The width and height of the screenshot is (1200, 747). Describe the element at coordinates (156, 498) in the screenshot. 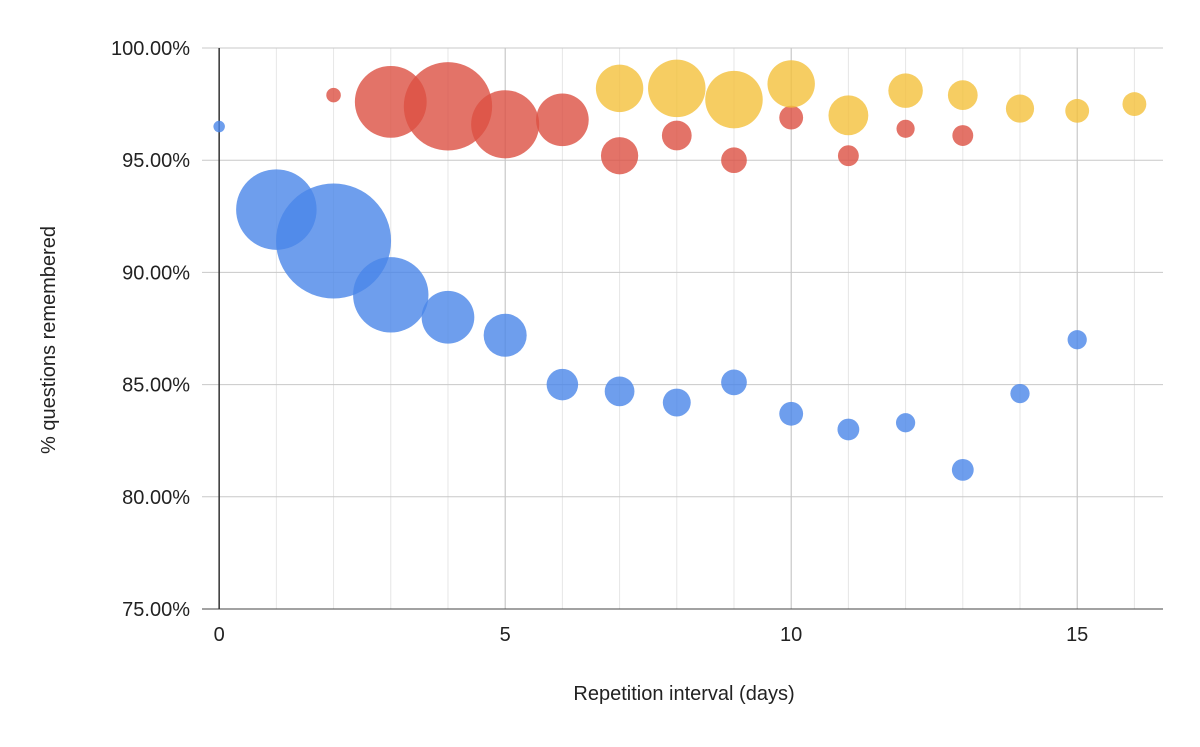

I see `y-tick-label: 80.00%` at that location.